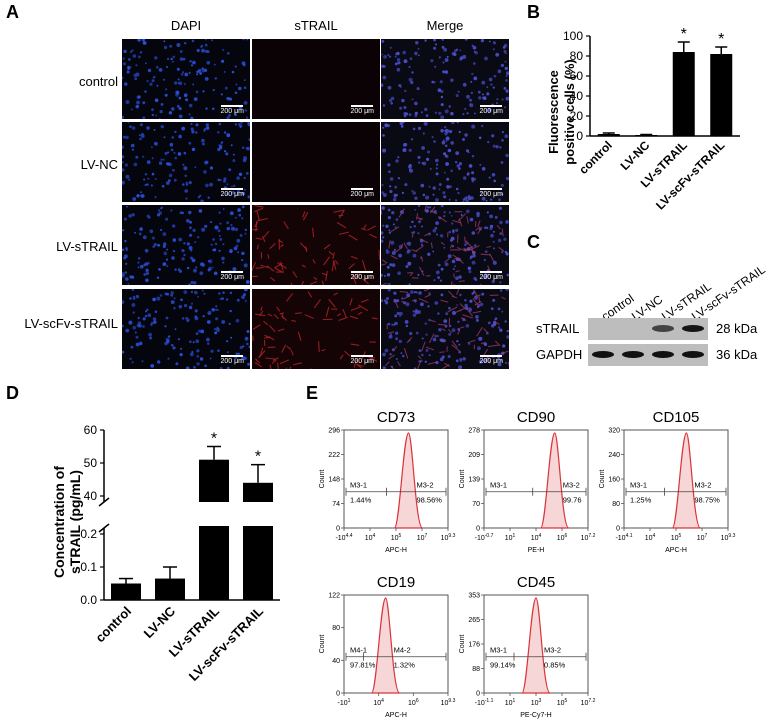 Image resolution: width=768 pixels, height=723 pixels. Describe the element at coordinates (614, 480) in the screenshot. I see `y-tick-label: 160` at that location.